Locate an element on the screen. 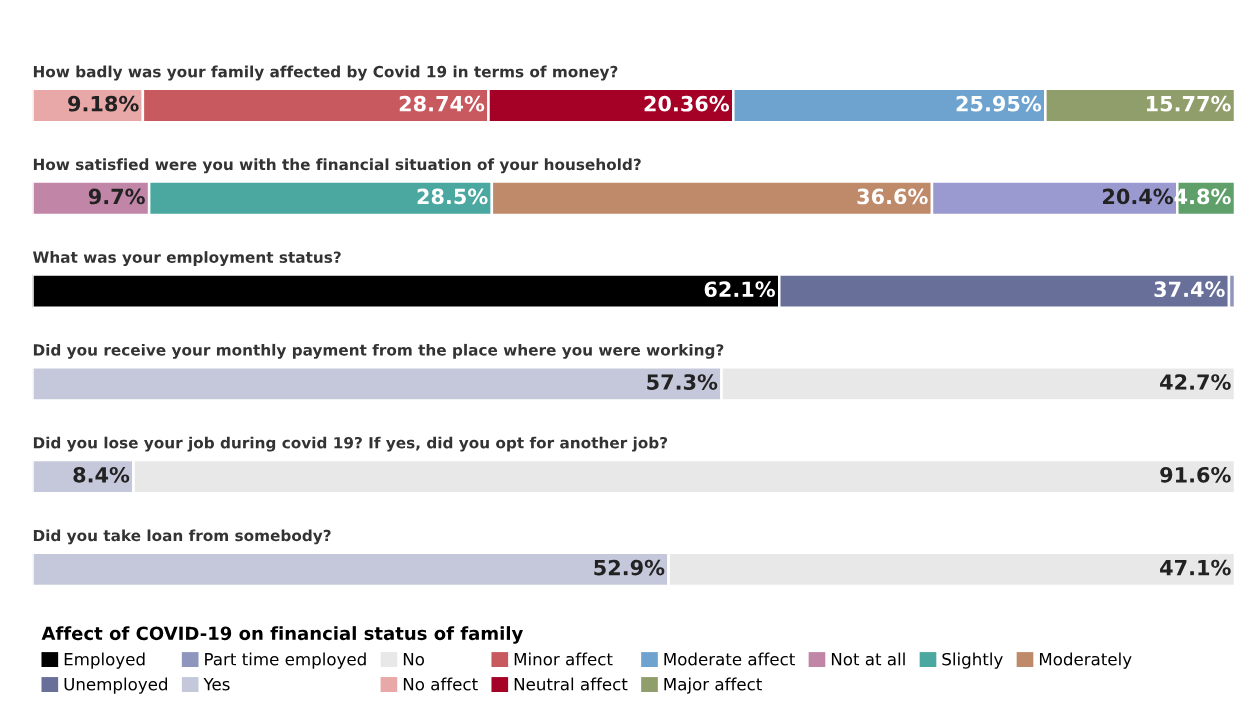  legend-label: Moderate affect is located at coordinates (729, 659).